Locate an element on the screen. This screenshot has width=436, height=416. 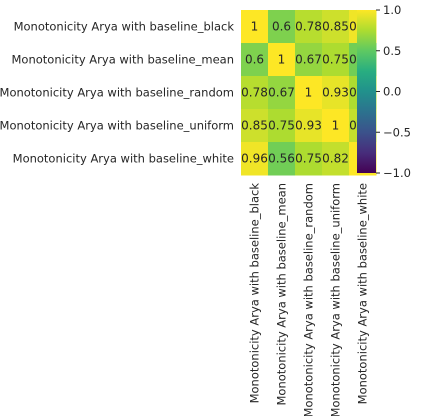
heatmap-cell-r3-c0 is located at coordinates (255, 126).